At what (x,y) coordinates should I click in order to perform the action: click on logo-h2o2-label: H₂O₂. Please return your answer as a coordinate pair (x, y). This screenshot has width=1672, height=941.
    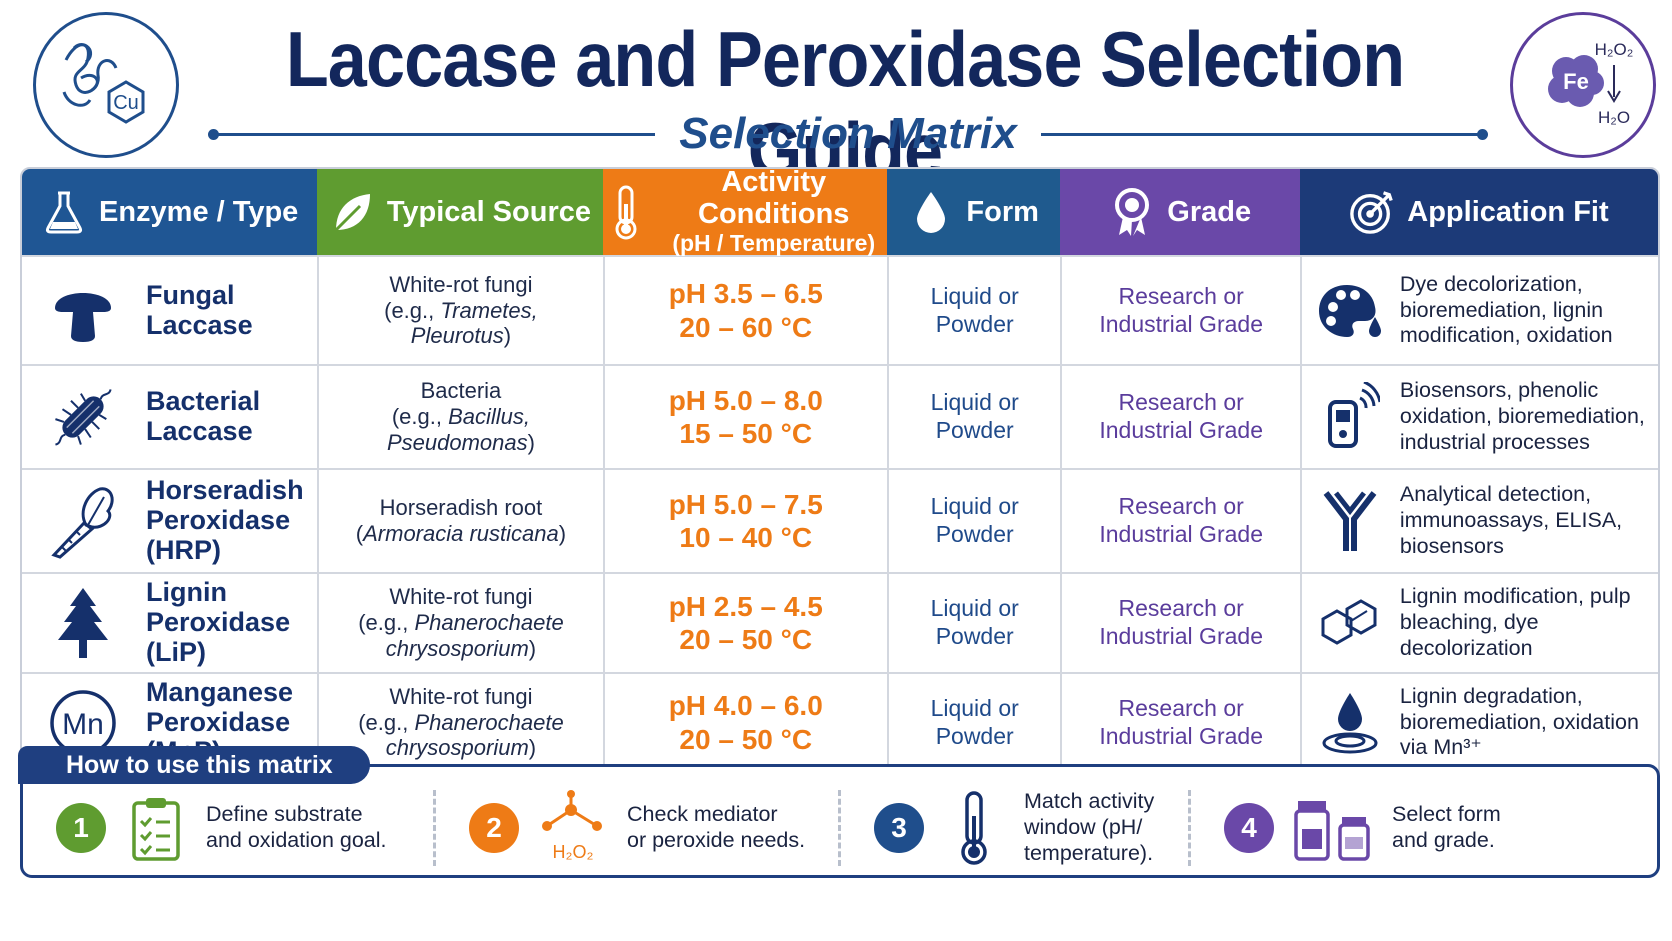
    Looking at the image, I should click on (1614, 49).